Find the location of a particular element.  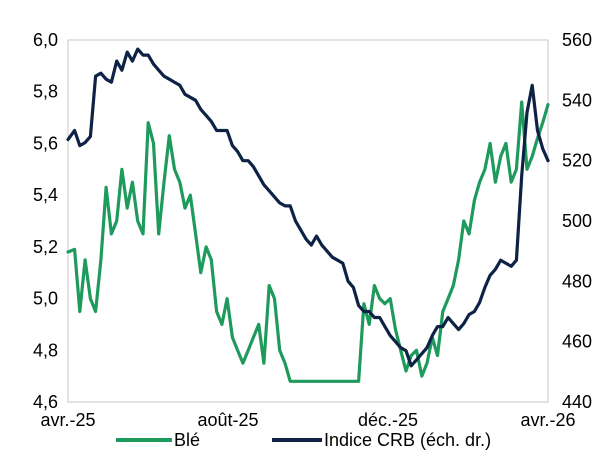

y-left-tick-label: 5,8 is located at coordinates (45, 92).